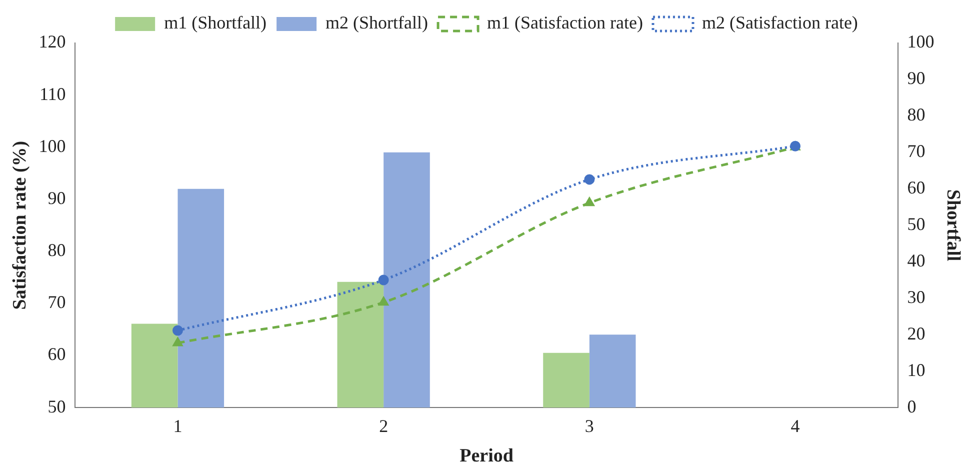  Describe the element at coordinates (916, 114) in the screenshot. I see `y2-tick-label: 80` at that location.